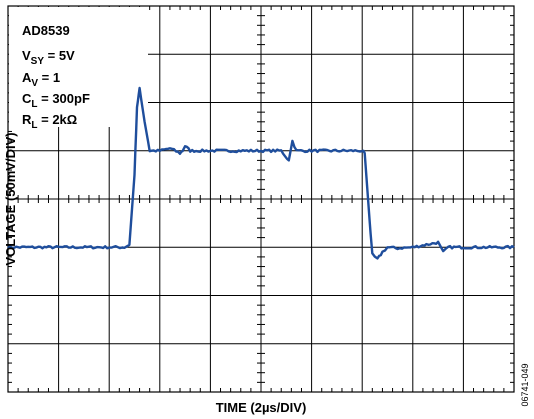 The width and height of the screenshot is (534, 419). I want to click on annotation-part: AD8539, so click(46, 30).